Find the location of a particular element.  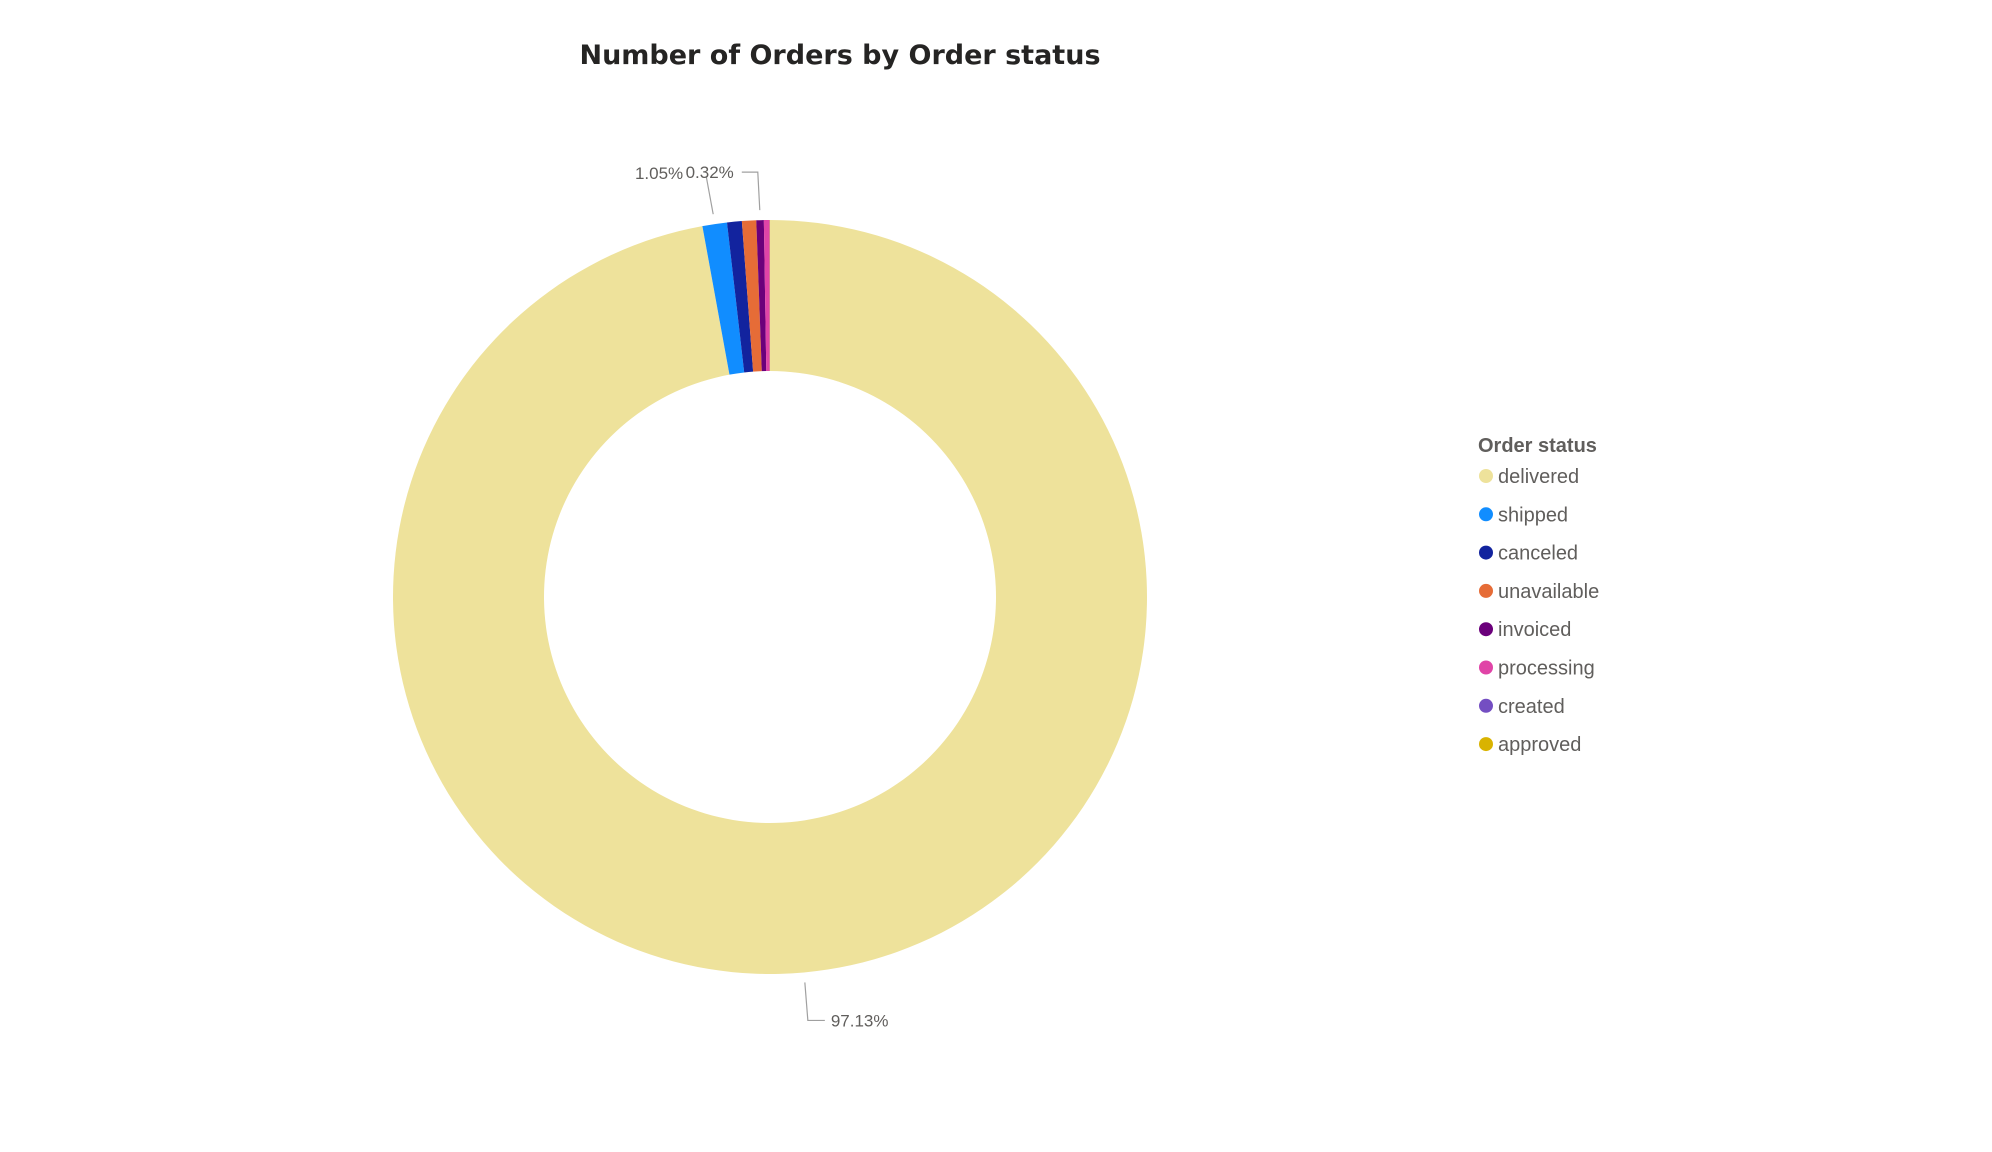

legend-item-unavailable: unavailable is located at coordinates (1548, 592).